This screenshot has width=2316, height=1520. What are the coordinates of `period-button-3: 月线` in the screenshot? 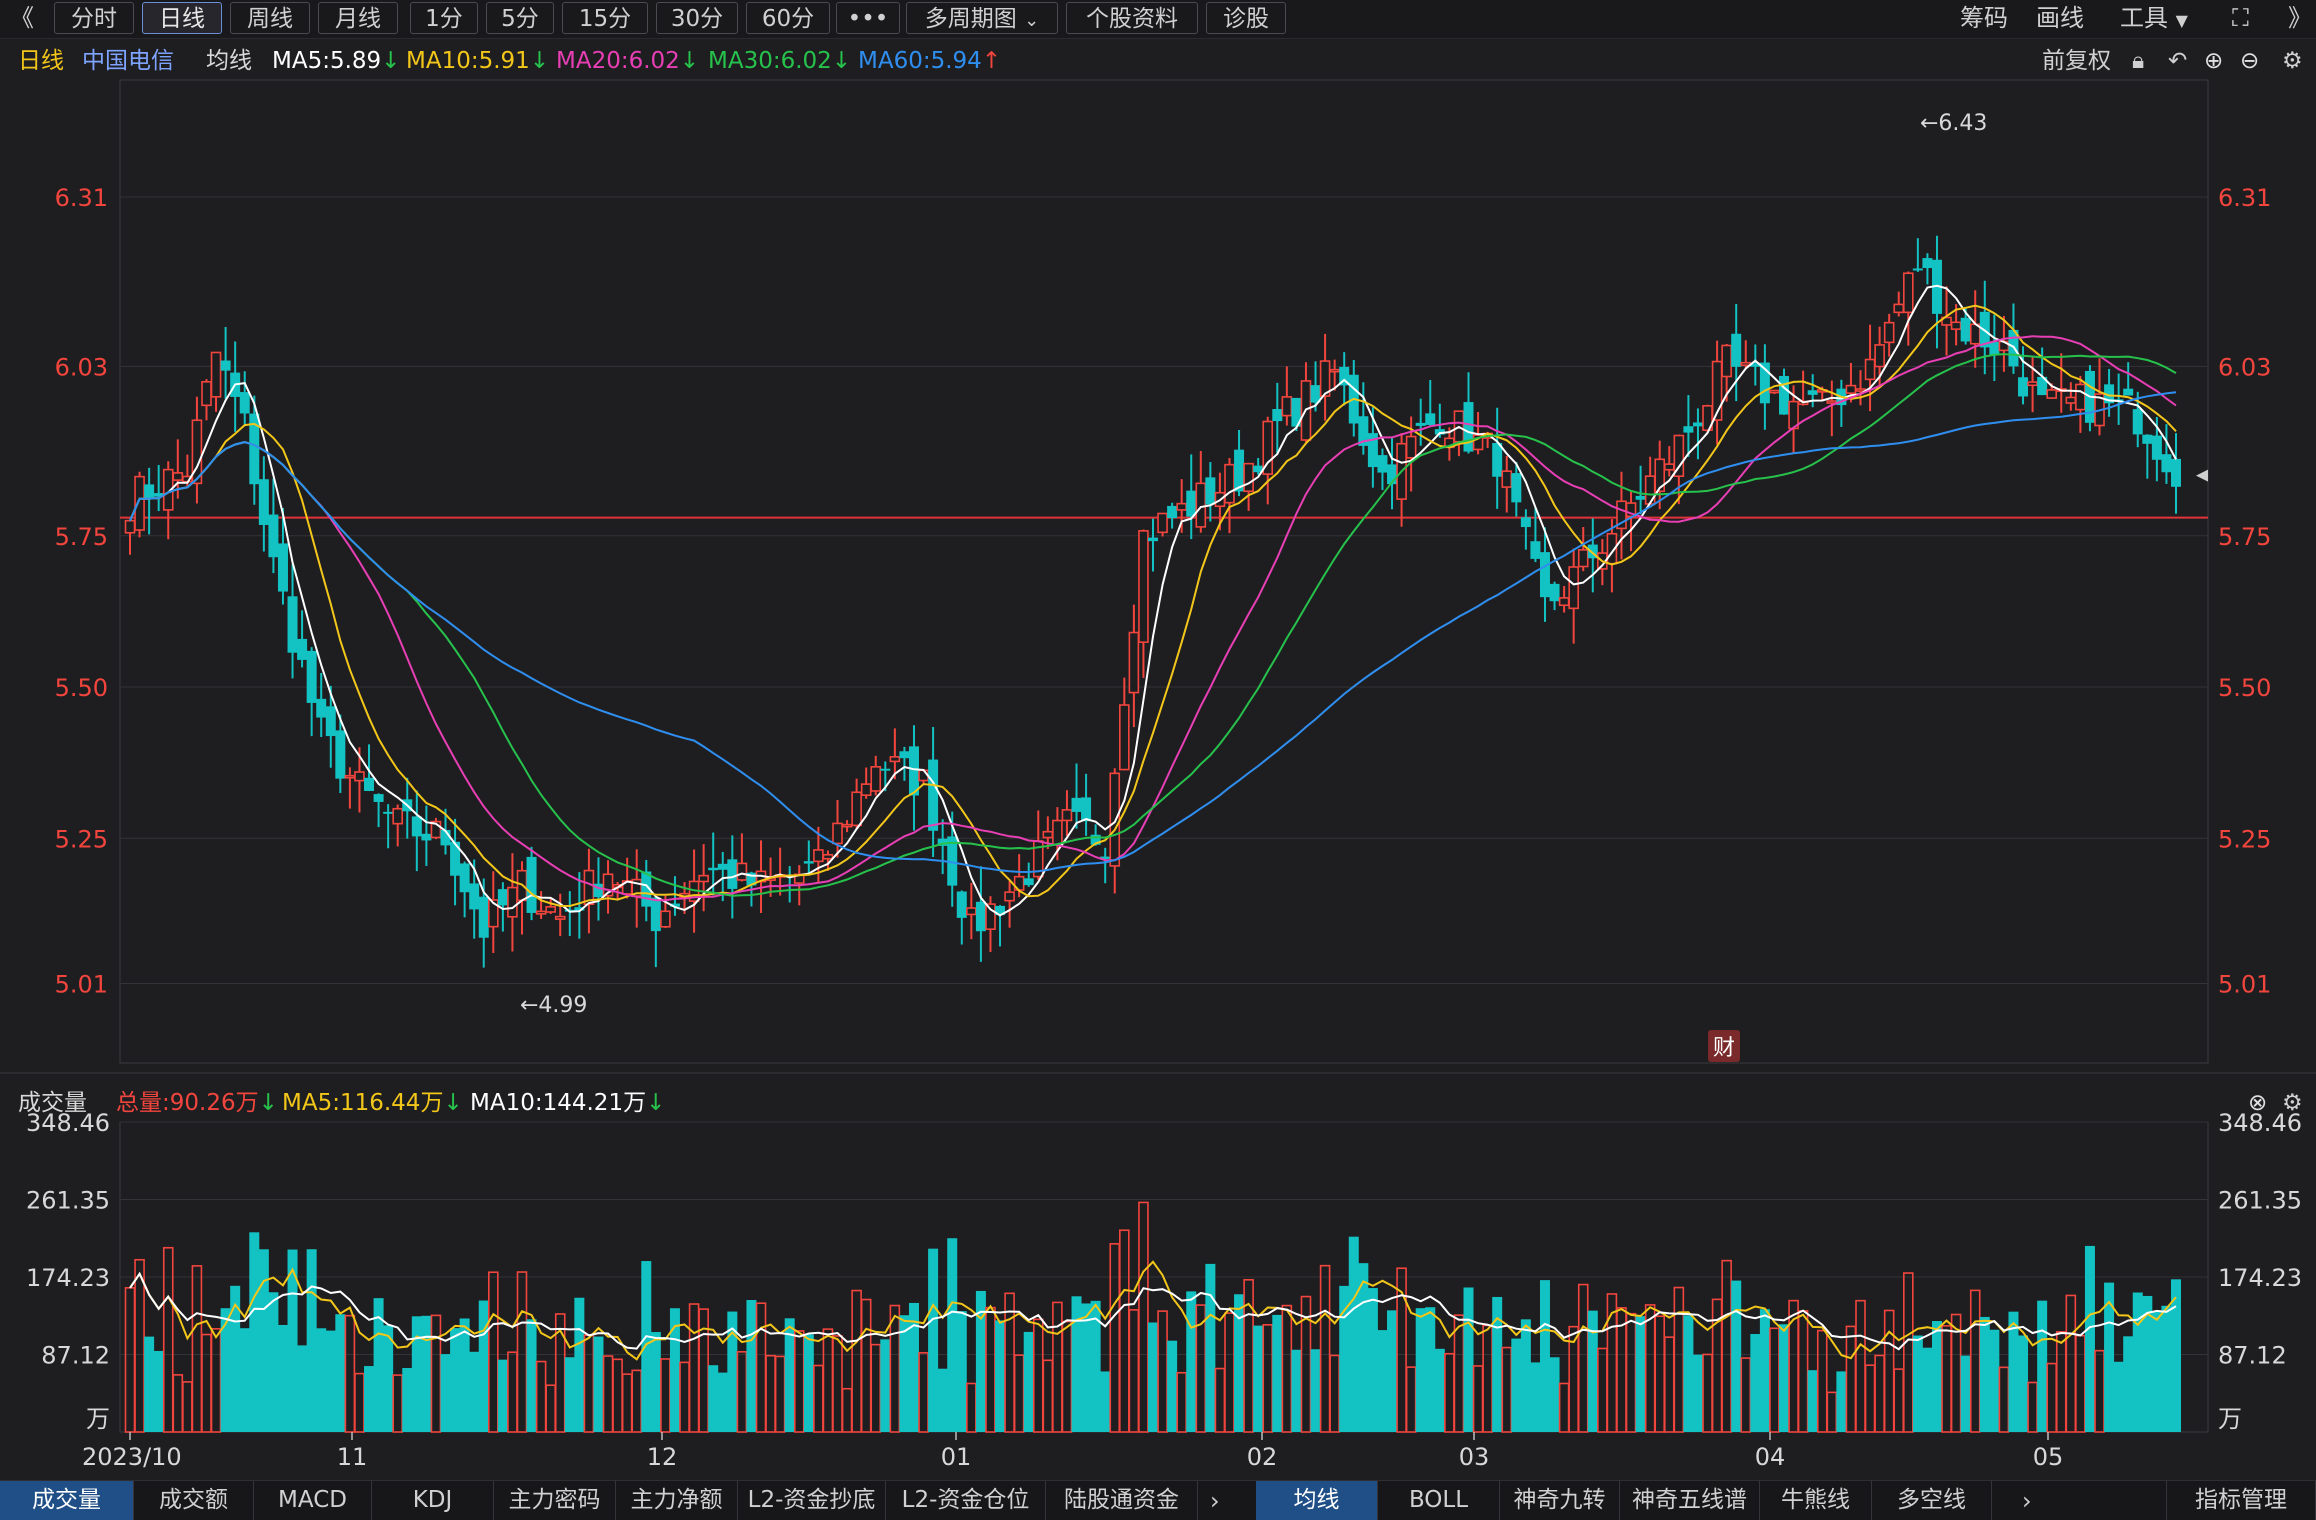 It's located at (358, 18).